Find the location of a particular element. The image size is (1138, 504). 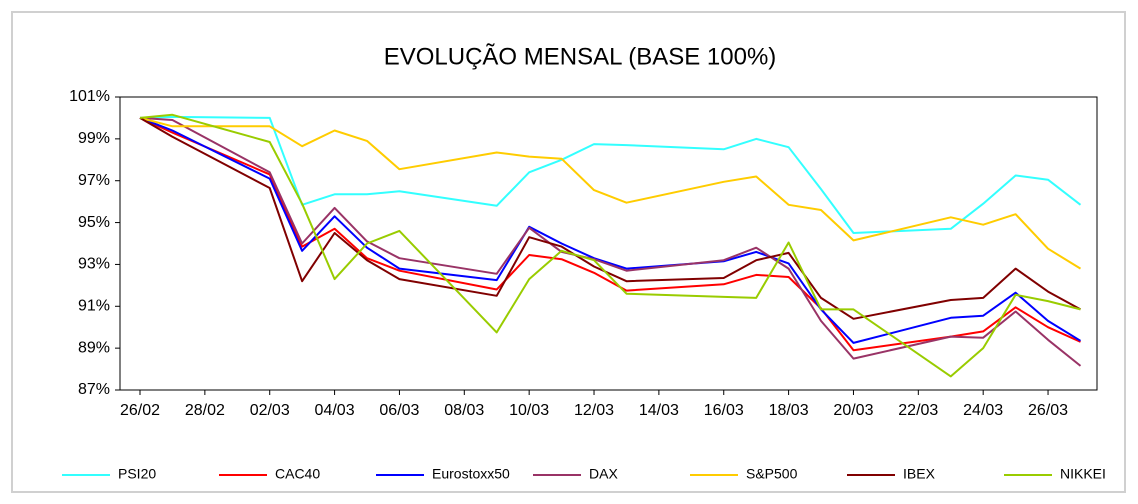

x-tick-label: 06/03 is located at coordinates (399, 410).